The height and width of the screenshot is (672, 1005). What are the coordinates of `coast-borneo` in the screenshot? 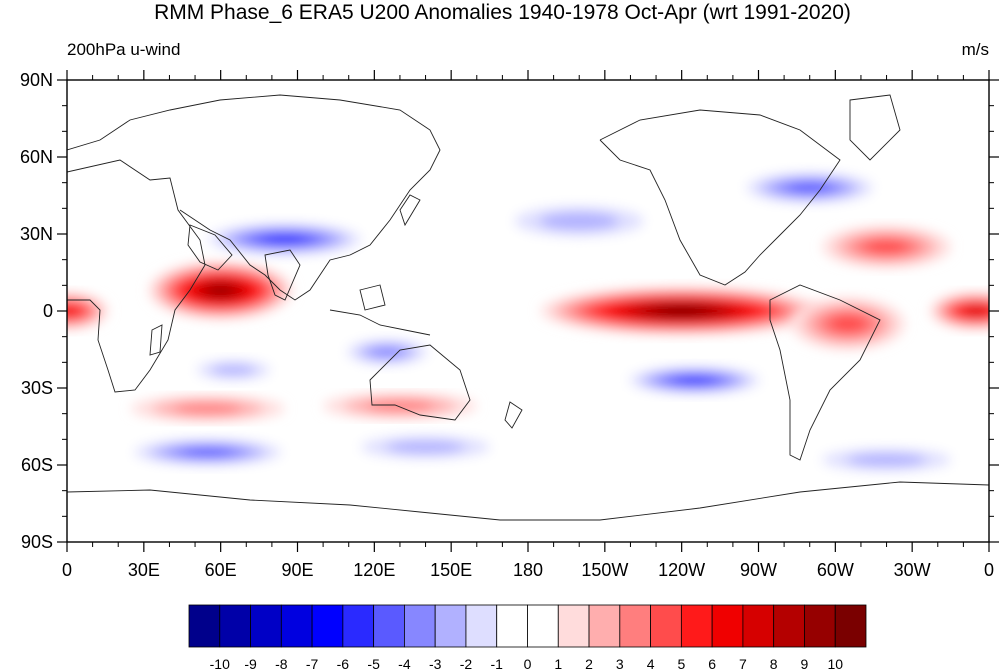 It's located at (372, 297).